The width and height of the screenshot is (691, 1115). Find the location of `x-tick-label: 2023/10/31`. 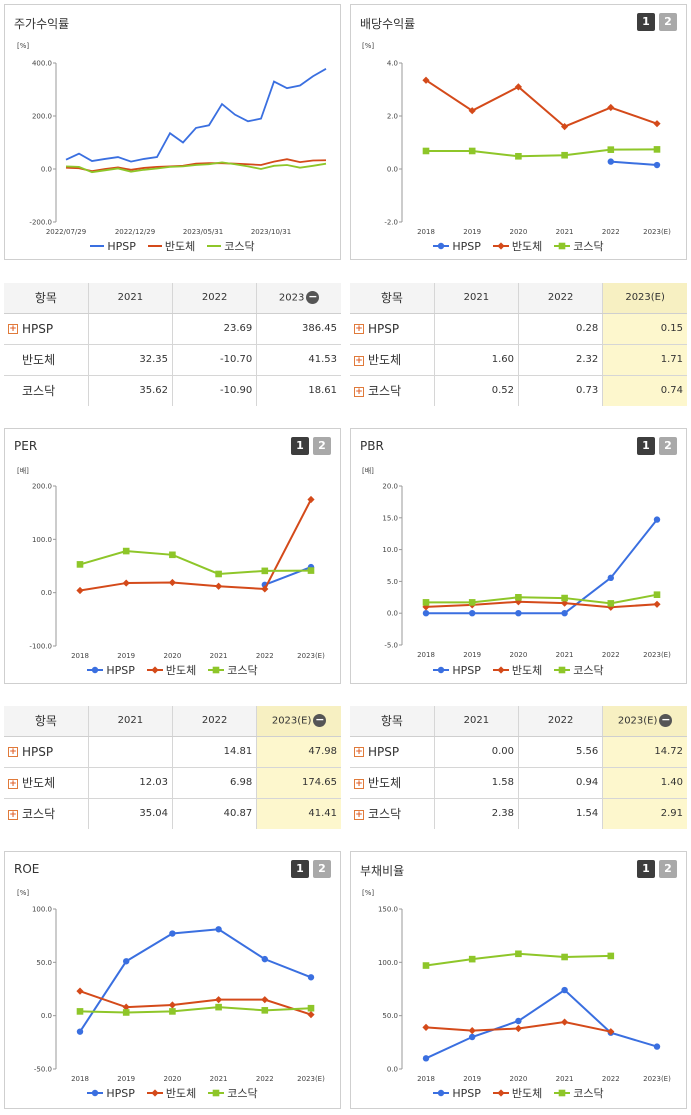

x-tick-label: 2023/10/31 is located at coordinates (271, 232).